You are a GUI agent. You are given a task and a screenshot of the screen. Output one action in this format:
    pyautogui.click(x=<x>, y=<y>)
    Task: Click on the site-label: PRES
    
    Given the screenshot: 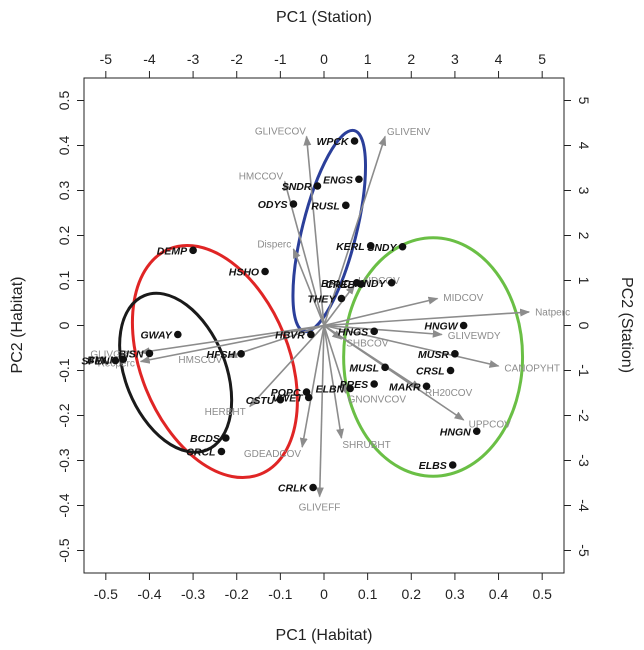 What is the action you would take?
    pyautogui.click(x=354, y=385)
    